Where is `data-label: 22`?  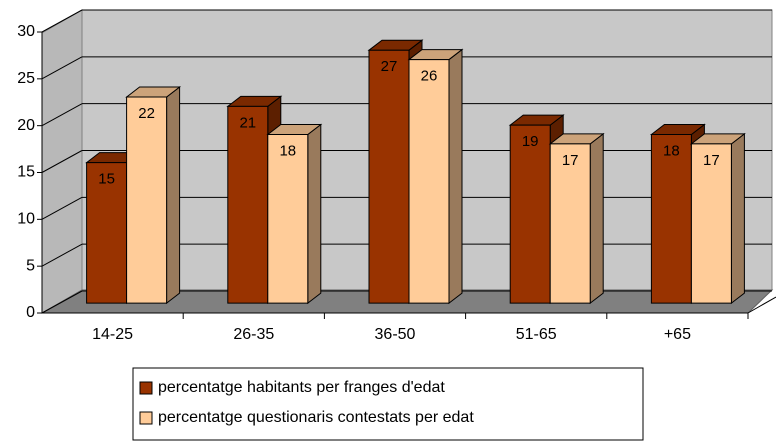 data-label: 22 is located at coordinates (146, 113).